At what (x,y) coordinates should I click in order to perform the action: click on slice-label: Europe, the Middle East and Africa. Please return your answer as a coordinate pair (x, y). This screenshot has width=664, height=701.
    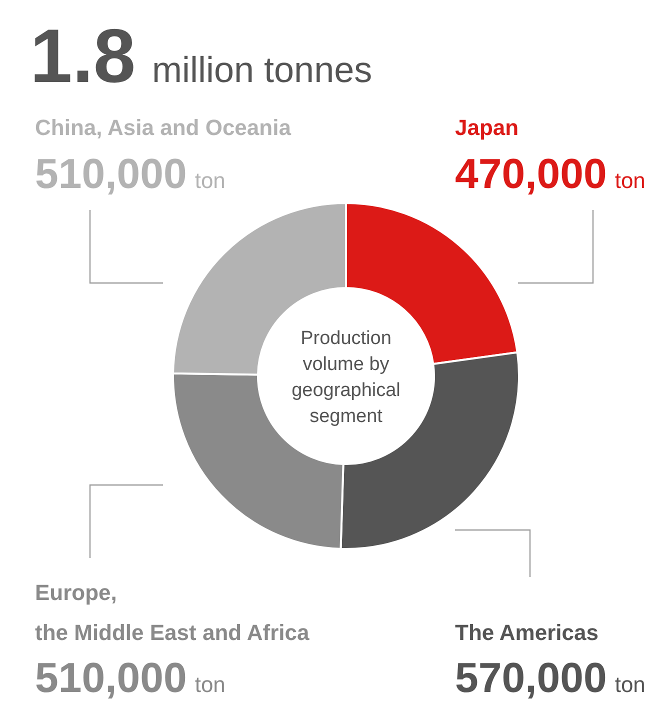
    Looking at the image, I should click on (172, 612).